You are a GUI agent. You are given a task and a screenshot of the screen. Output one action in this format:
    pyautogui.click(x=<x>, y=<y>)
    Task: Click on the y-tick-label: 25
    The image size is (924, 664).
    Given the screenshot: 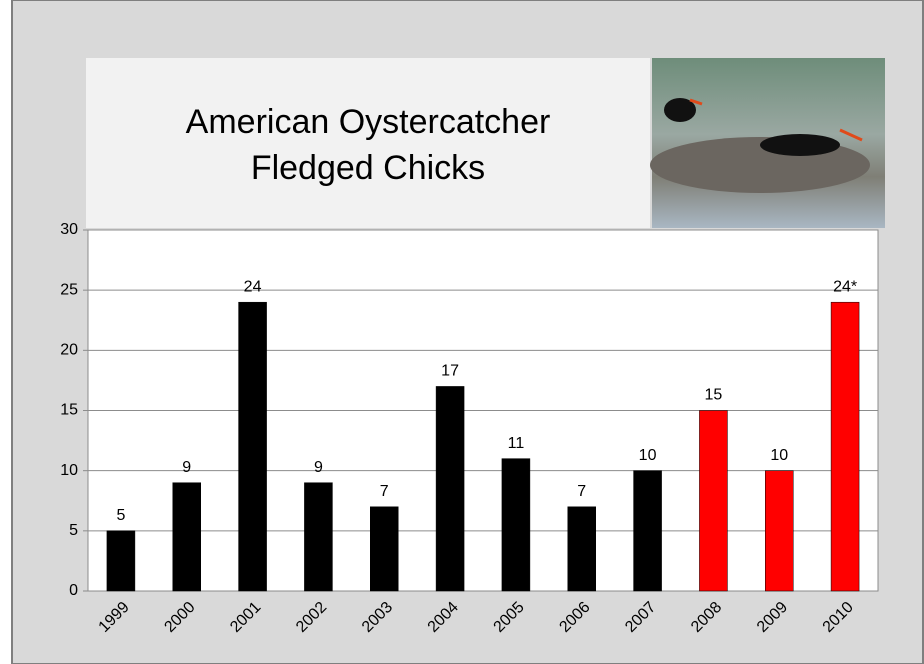 What is the action you would take?
    pyautogui.click(x=69, y=289)
    